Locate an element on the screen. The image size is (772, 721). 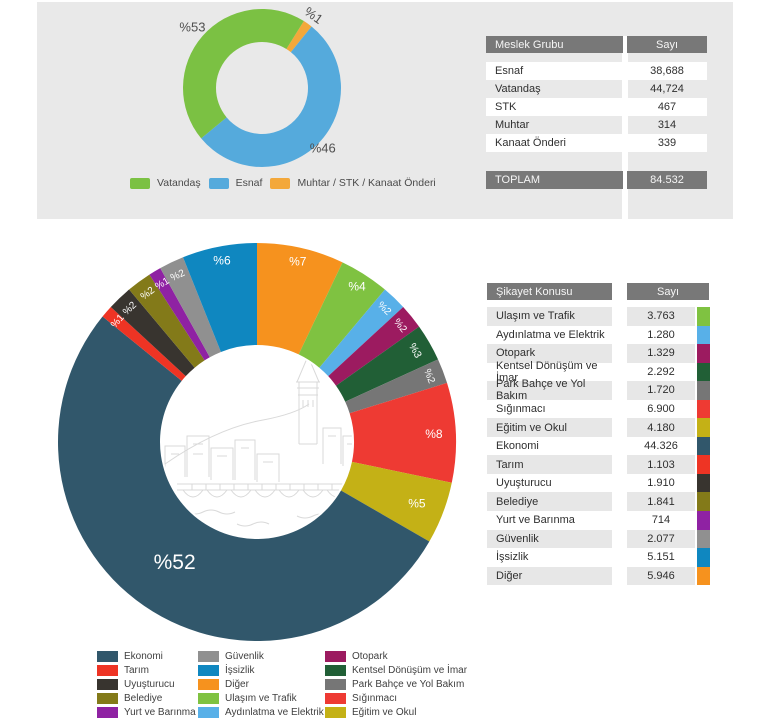
legend-label: Uyuşturucu is located at coordinates (149, 684).